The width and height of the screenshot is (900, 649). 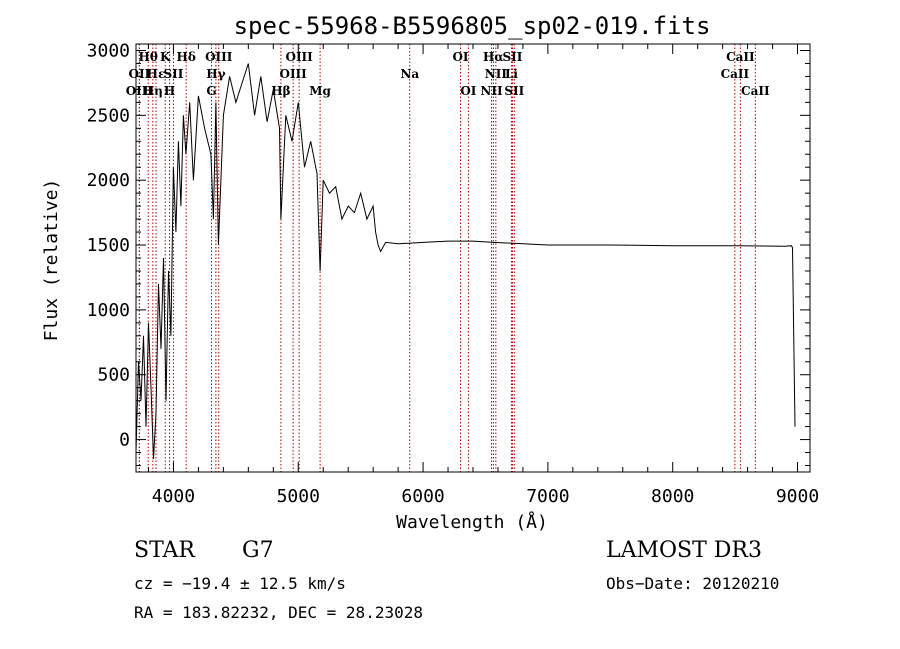 What do you see at coordinates (51, 260) in the screenshot?
I see `y-axis-label: Flux (relative)` at bounding box center [51, 260].